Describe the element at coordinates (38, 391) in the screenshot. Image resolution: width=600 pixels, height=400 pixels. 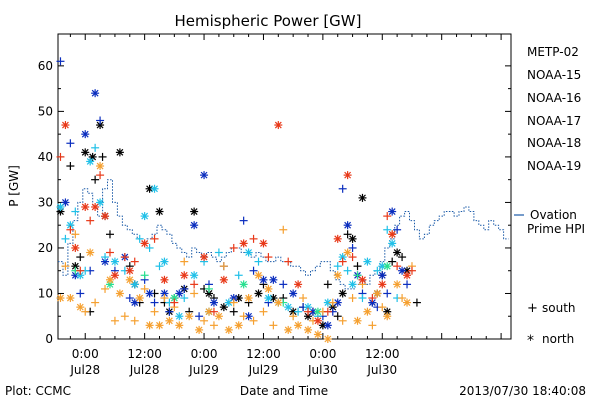
I see `footer-plot-credit: Plot: CCMC` at that location.